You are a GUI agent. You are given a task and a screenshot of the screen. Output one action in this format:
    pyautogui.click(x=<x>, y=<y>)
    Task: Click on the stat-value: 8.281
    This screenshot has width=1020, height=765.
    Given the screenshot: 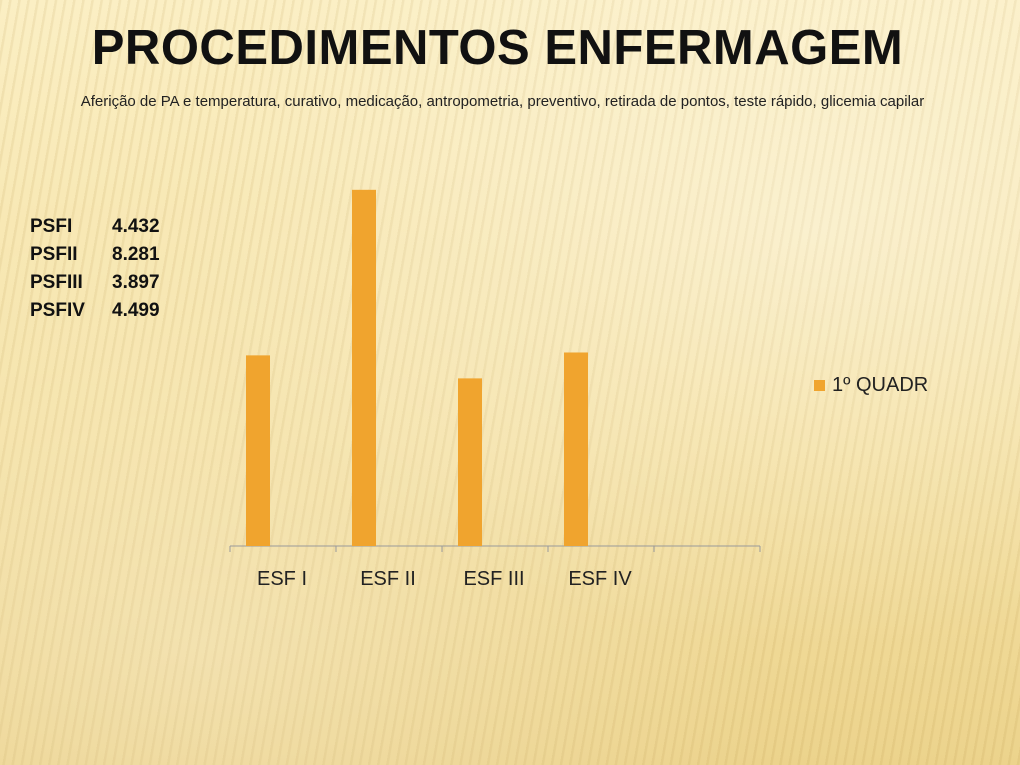 What is the action you would take?
    pyautogui.click(x=136, y=254)
    